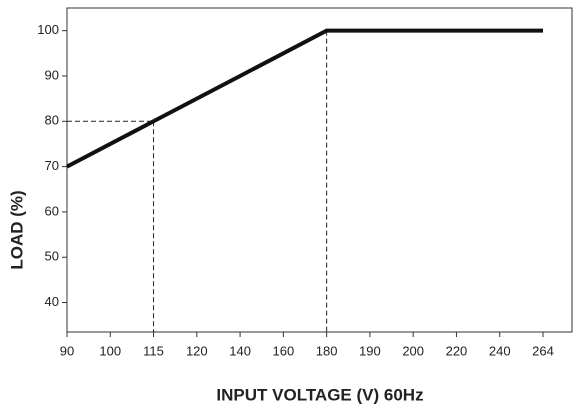  I want to click on x-tick-label: 160, so click(284, 350).